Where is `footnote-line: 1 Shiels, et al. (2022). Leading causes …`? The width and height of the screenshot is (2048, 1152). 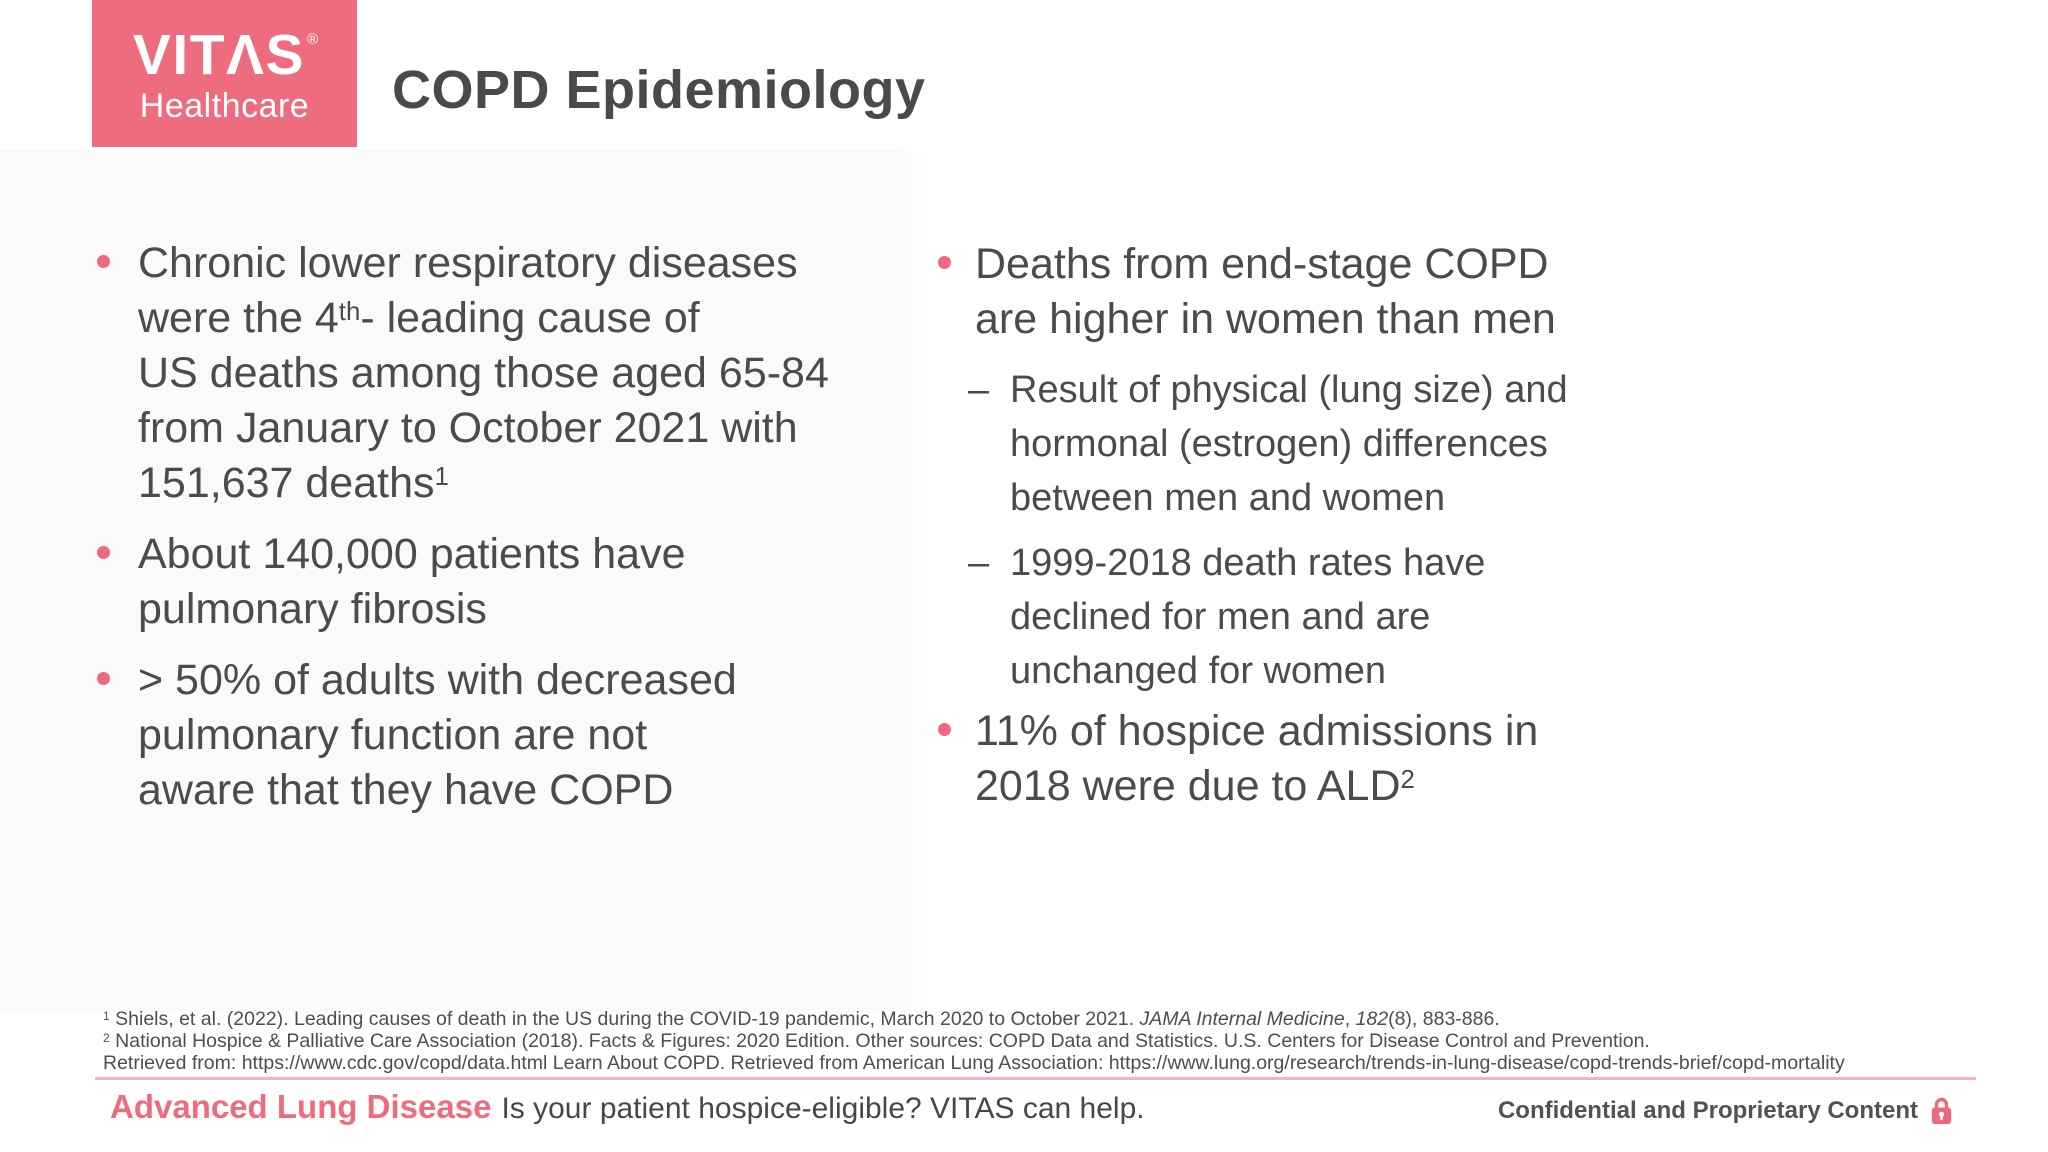 footnote-line: 1 Shiels, et al. (2022). Leading causes … is located at coordinates (1043, 1019).